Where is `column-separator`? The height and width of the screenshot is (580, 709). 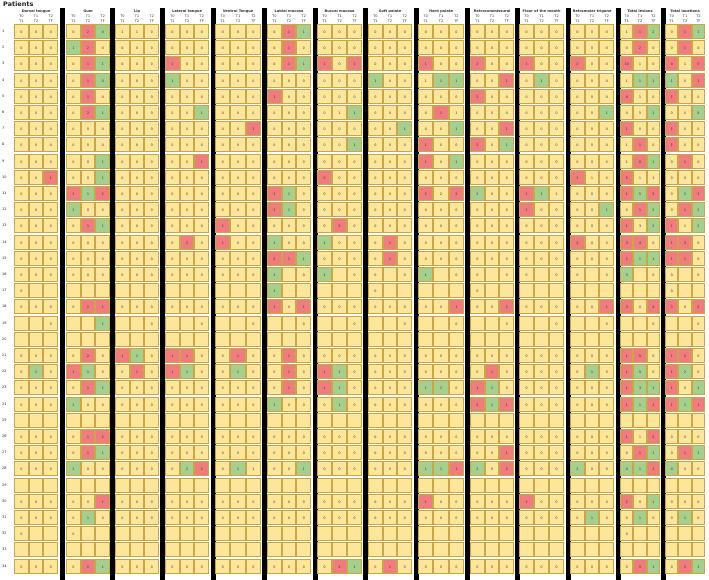 column-separator is located at coordinates (62, 294).